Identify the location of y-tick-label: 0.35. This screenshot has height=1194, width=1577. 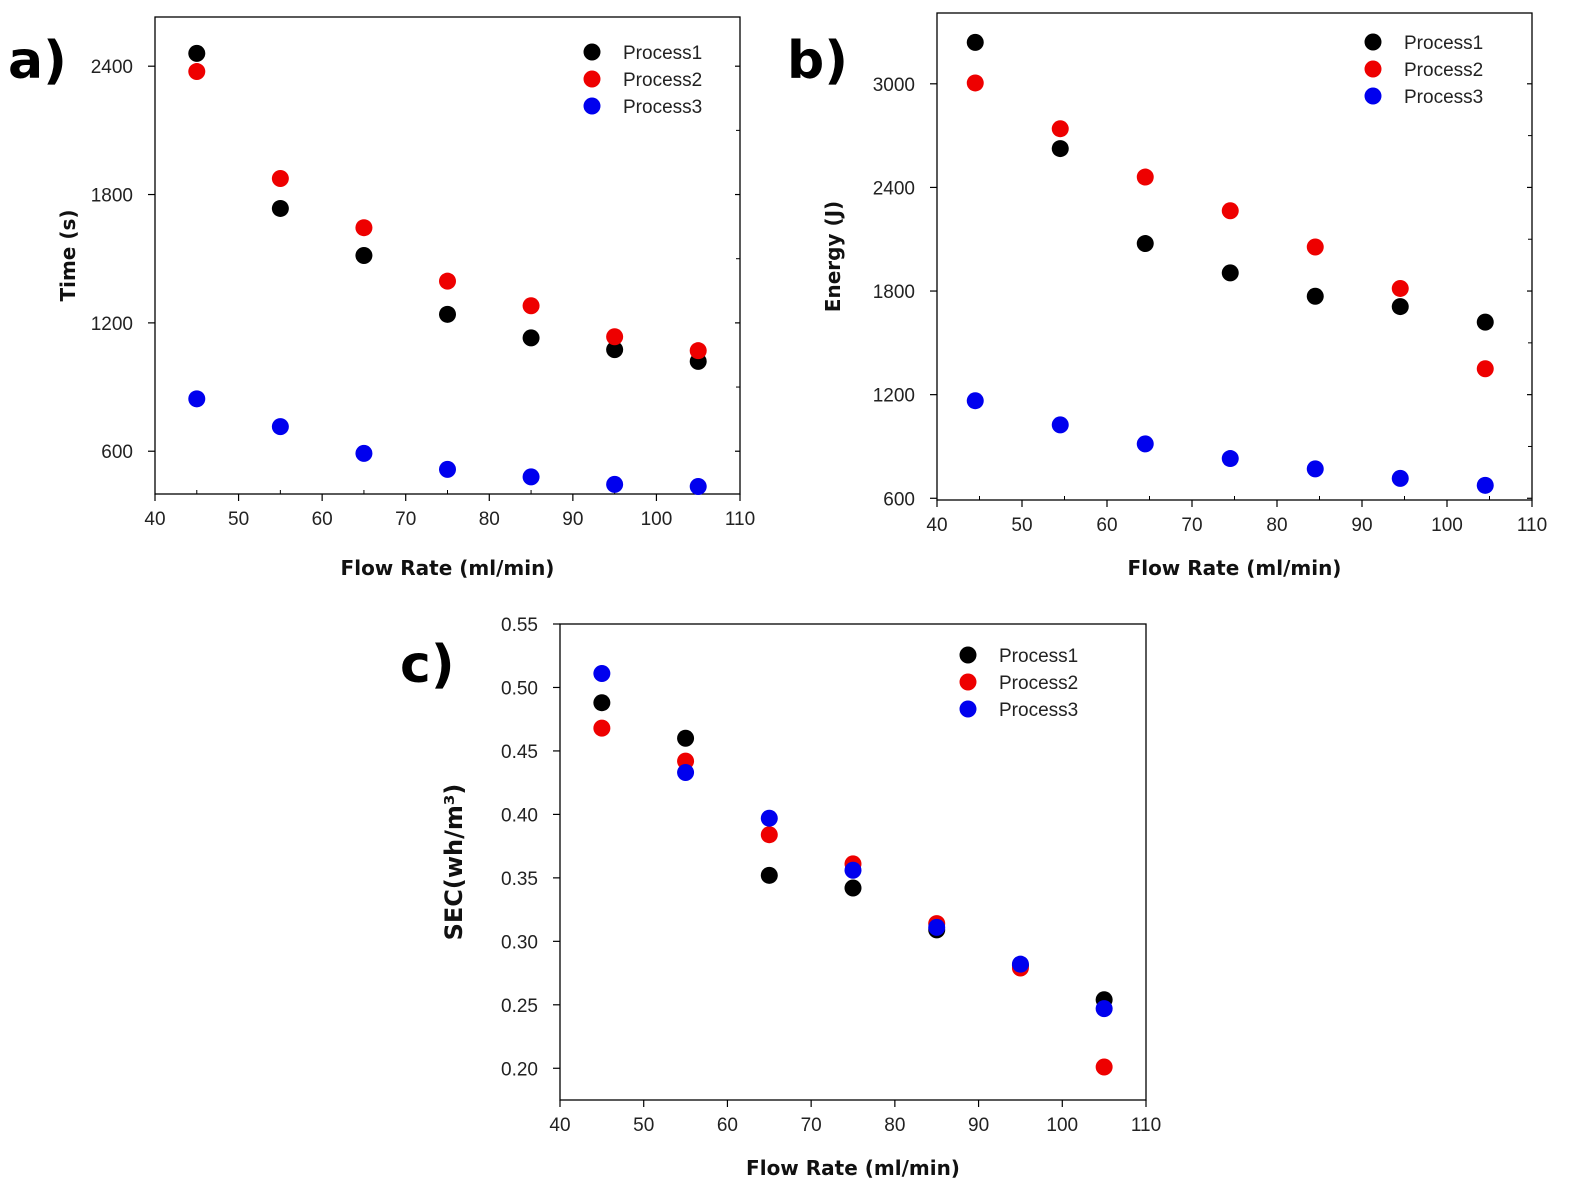
(519, 879).